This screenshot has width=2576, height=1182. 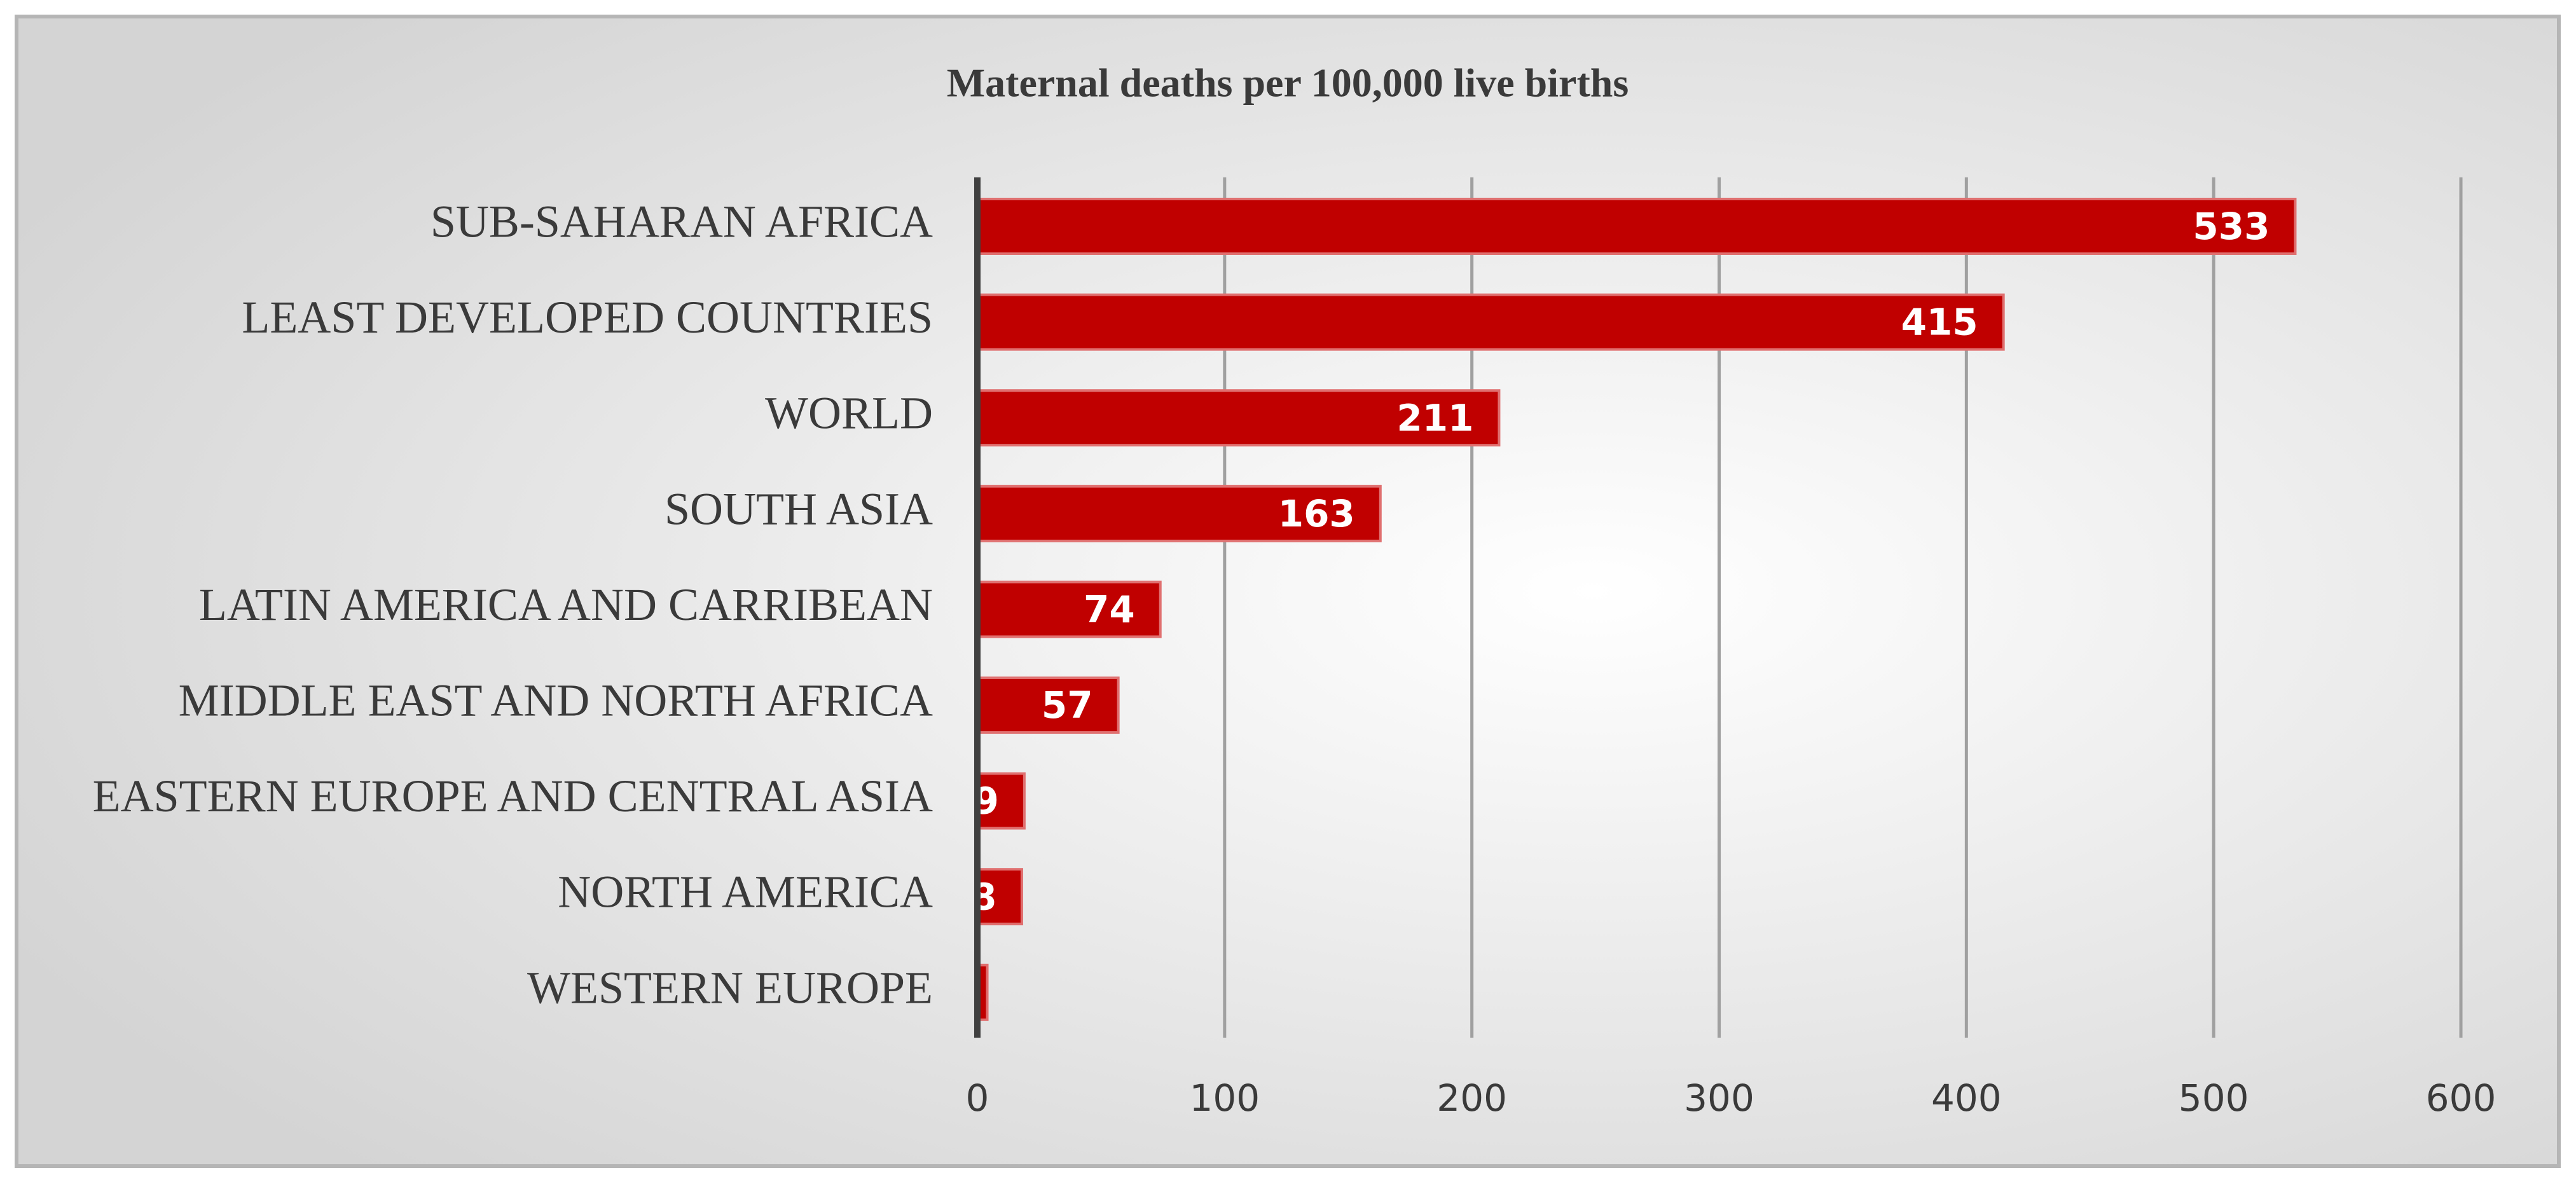 I want to click on data-label: 19, so click(x=973, y=801).